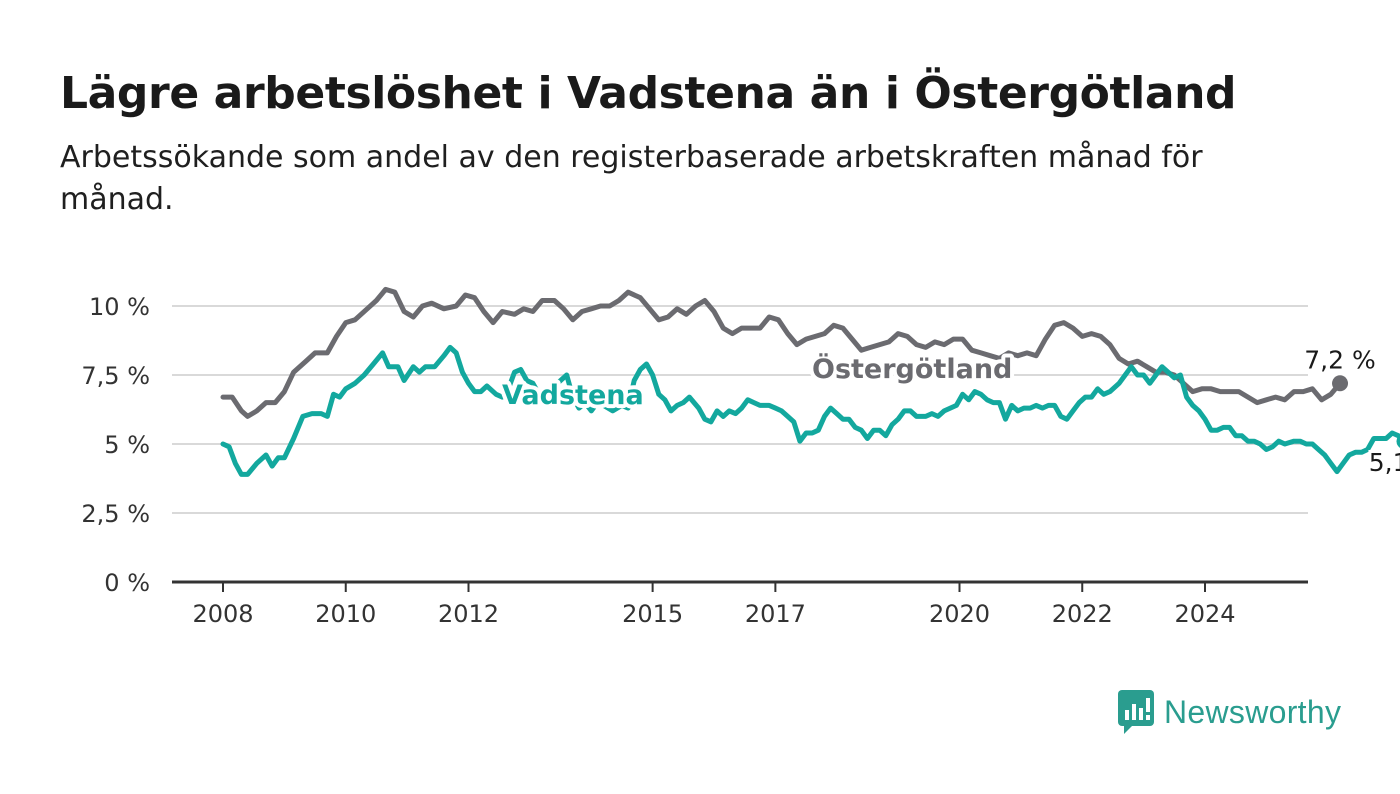 Image resolution: width=1400 pixels, height=794 pixels. I want to click on x-tick-label: 2024, so click(1204, 614).